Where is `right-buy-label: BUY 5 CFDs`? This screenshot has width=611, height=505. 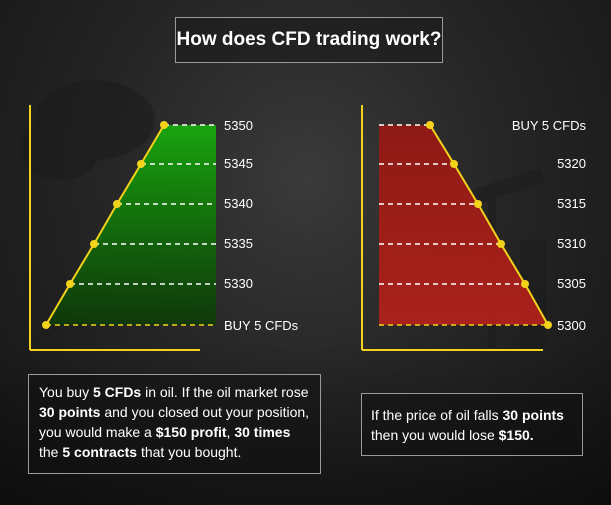
right-buy-label: BUY 5 CFDs is located at coordinates (549, 125).